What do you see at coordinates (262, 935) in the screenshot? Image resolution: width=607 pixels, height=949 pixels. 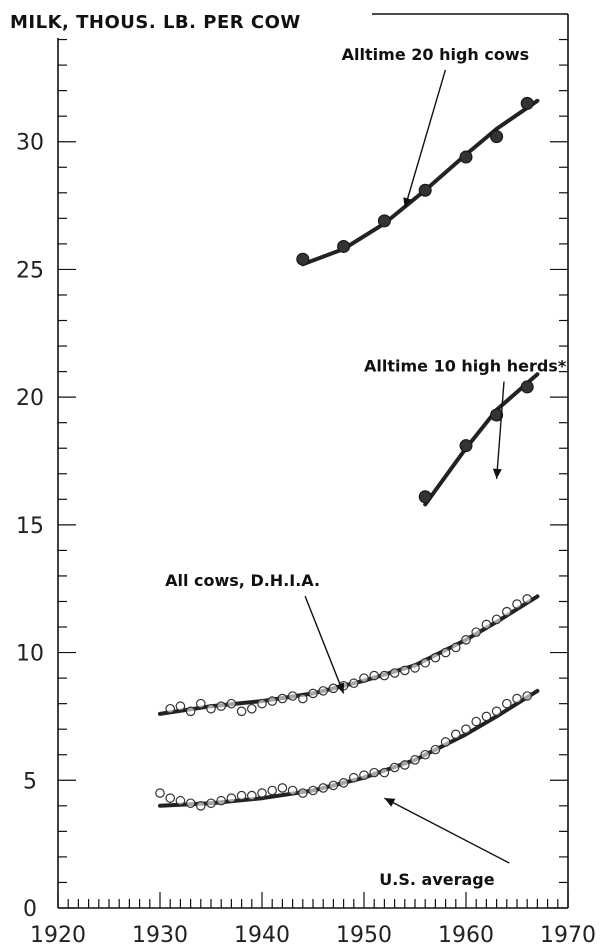 I see `x-tick-label: 1940` at bounding box center [262, 935].